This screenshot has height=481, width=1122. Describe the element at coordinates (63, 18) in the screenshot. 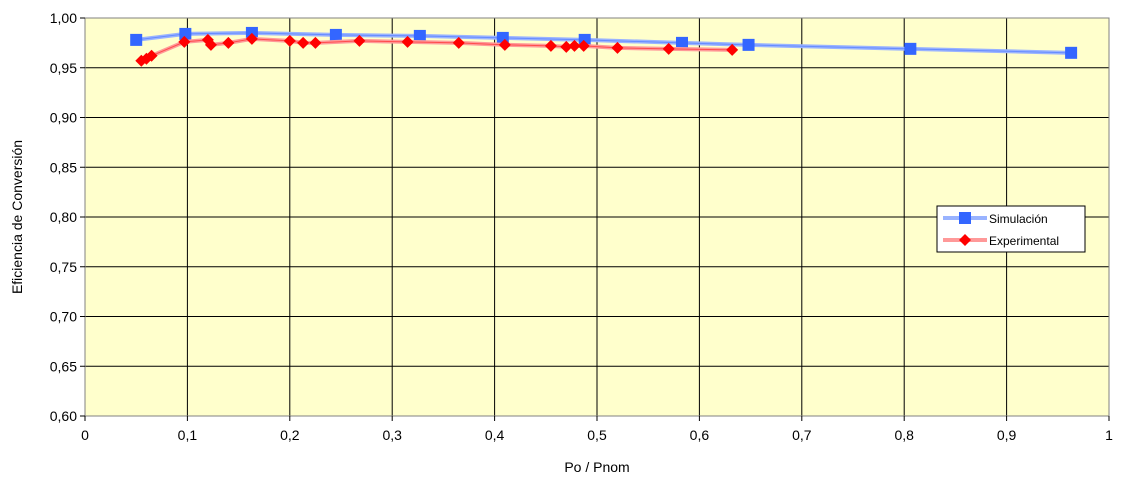

I see `y-tick-label: 1,00` at that location.